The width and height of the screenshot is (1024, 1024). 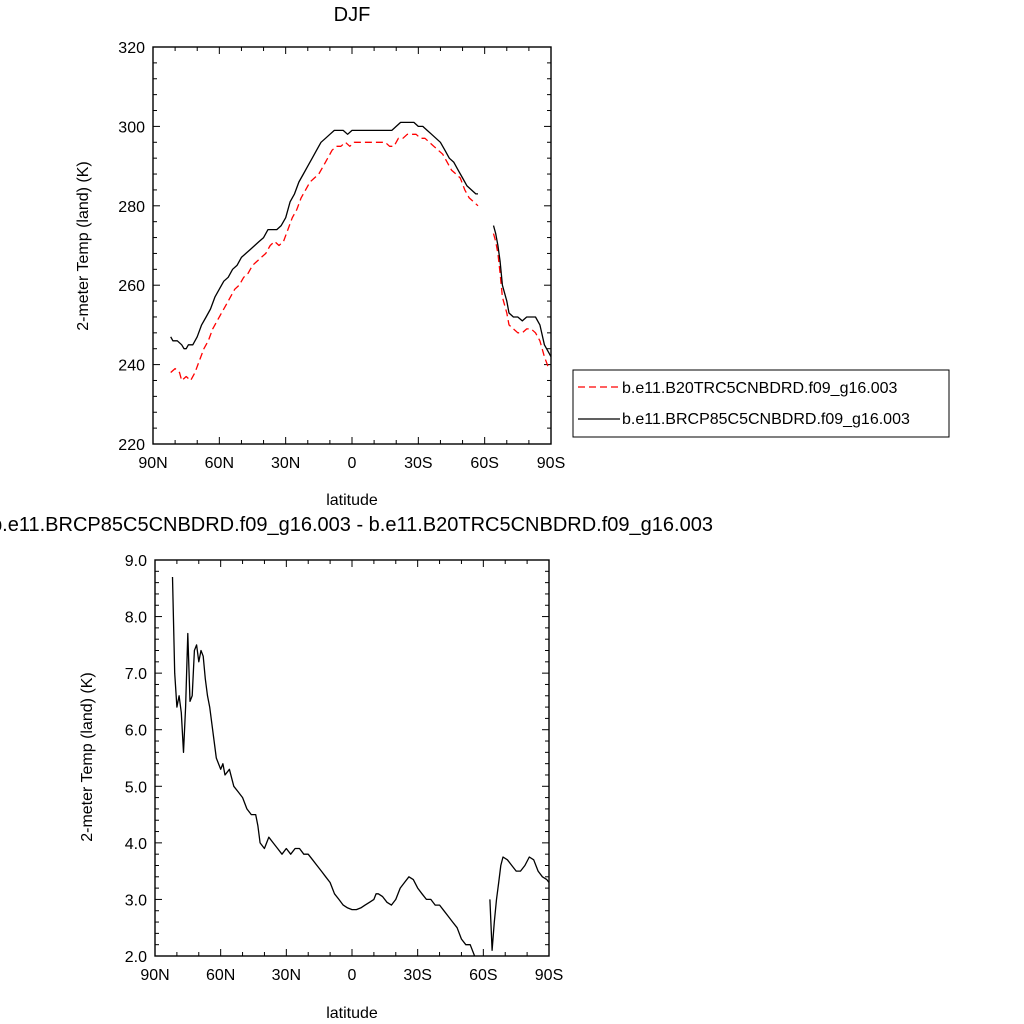 What do you see at coordinates (131, 48) in the screenshot?
I see `y-tick-label: 320` at bounding box center [131, 48].